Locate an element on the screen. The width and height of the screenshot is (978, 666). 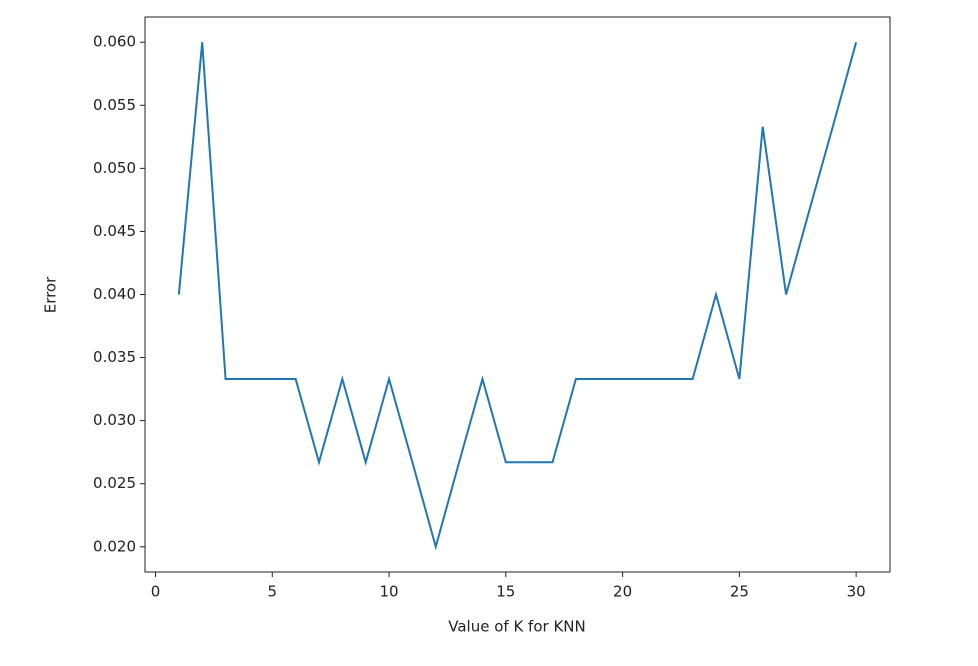
x-tick-label: 25 is located at coordinates (739, 592).